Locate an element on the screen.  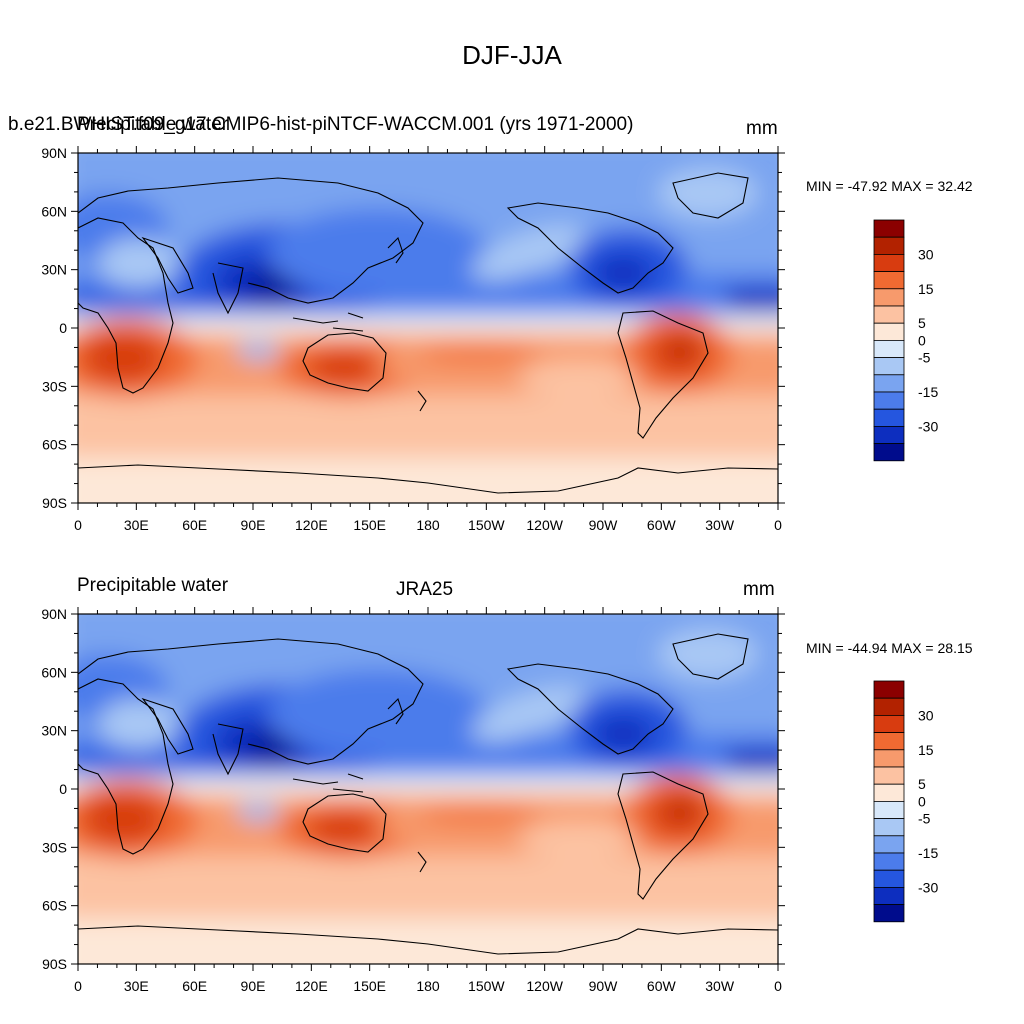
panel1-units: mm is located at coordinates (762, 128).